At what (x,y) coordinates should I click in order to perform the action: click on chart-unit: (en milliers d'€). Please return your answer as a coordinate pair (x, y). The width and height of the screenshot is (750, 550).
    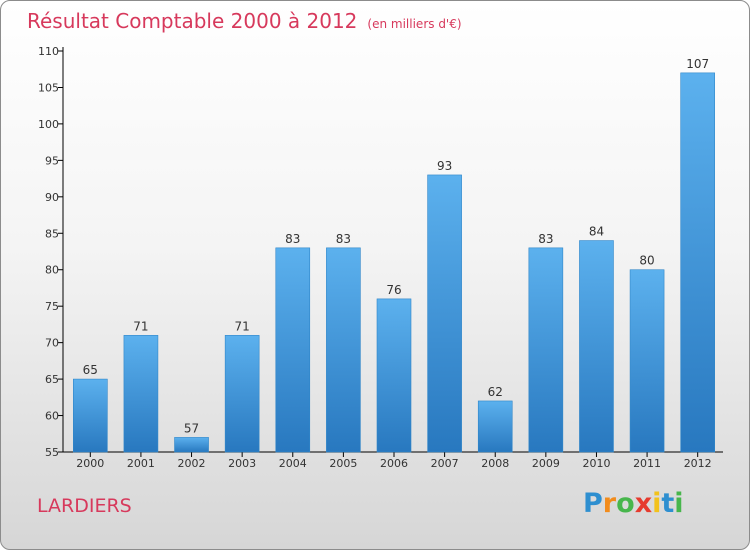
    Looking at the image, I should click on (414, 24).